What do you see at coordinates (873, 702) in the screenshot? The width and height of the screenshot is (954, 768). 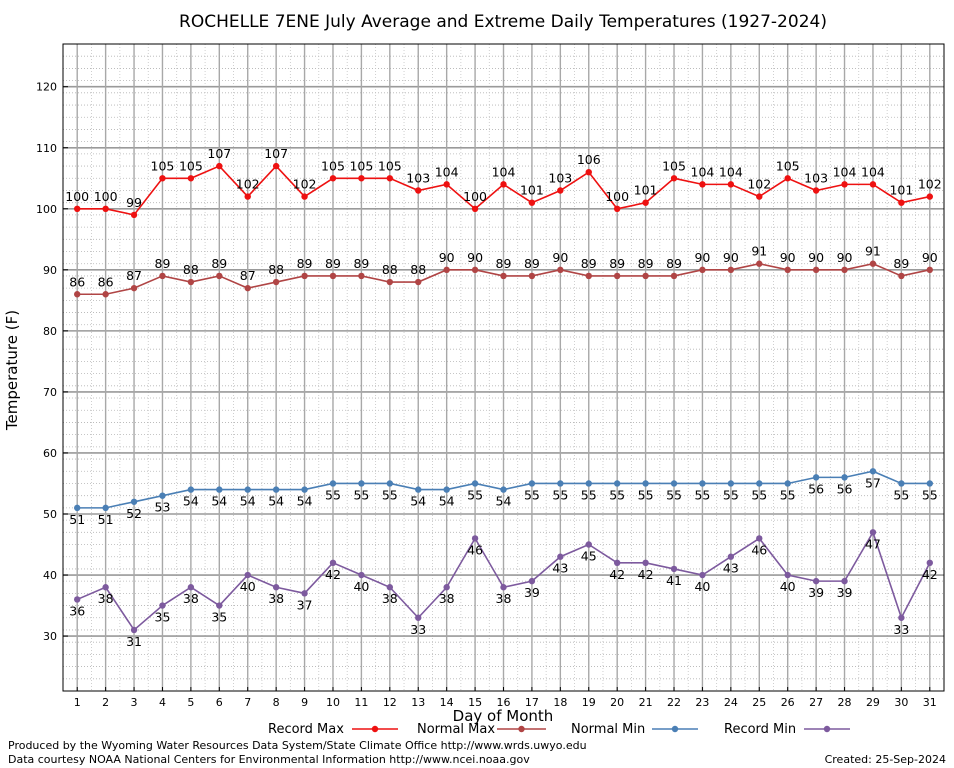 I see `x-tick-label: 29` at bounding box center [873, 702].